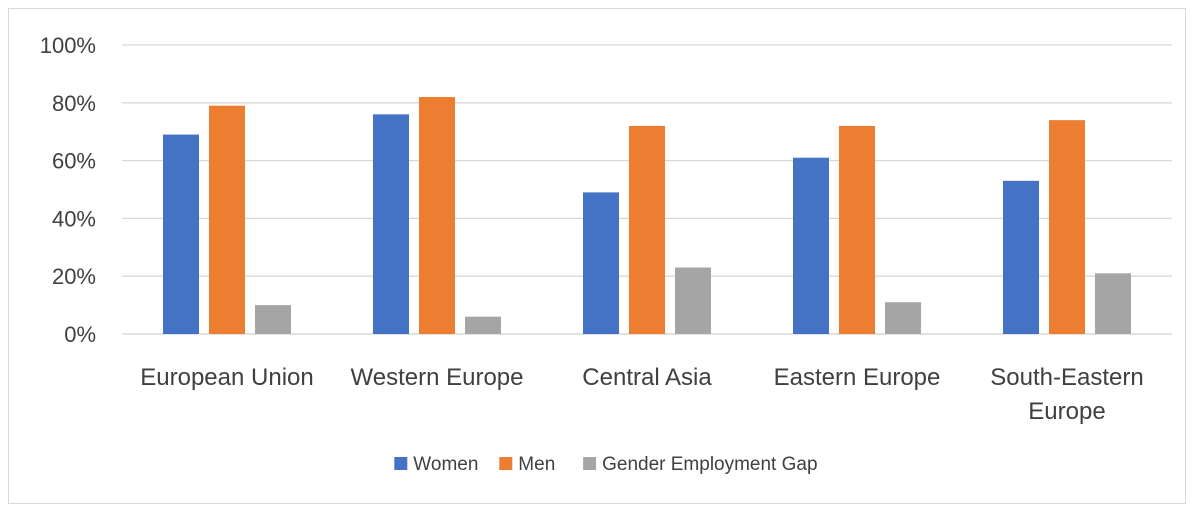  What do you see at coordinates (226, 377) in the screenshot?
I see `x-category-label: European Union` at bounding box center [226, 377].